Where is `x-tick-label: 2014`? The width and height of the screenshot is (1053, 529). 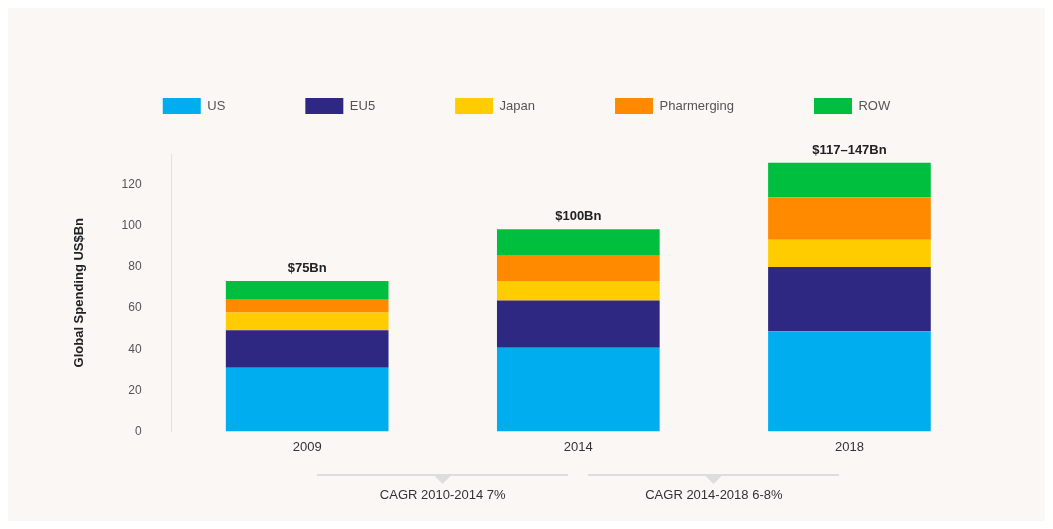 x-tick-label: 2014 is located at coordinates (578, 446).